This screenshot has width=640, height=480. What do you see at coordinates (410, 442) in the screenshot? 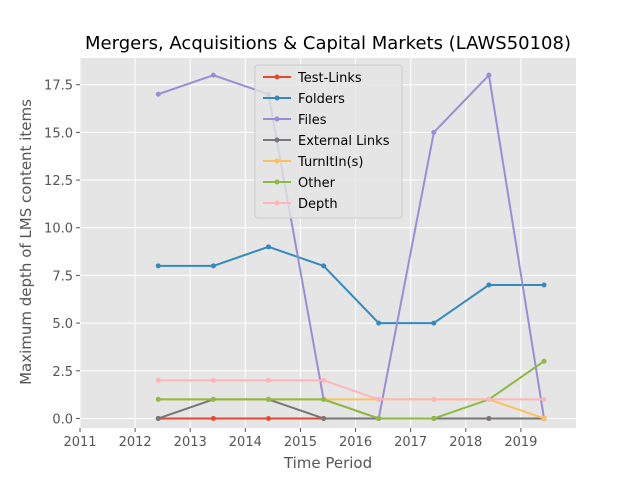
I see `x-tick-label: 2017` at bounding box center [410, 442].